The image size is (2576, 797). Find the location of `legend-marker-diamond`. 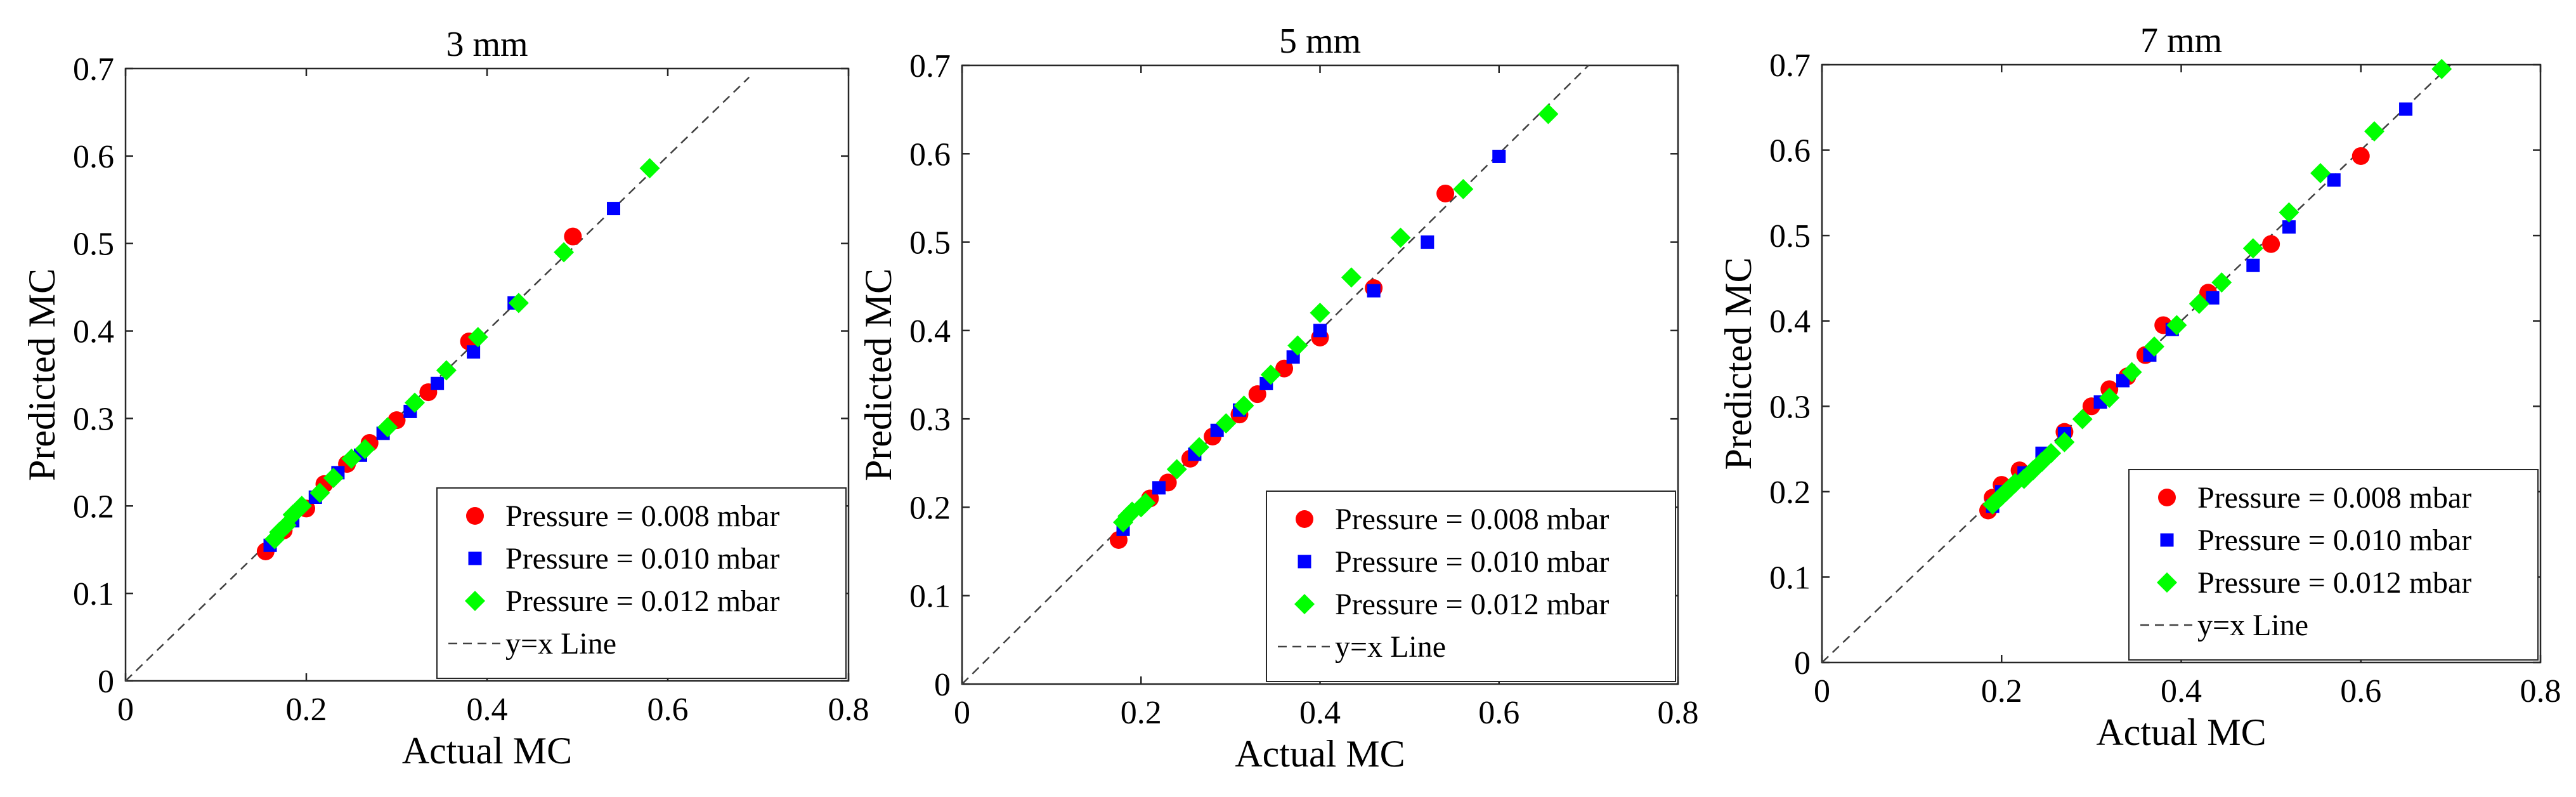

legend-marker-diamond is located at coordinates (1305, 604).